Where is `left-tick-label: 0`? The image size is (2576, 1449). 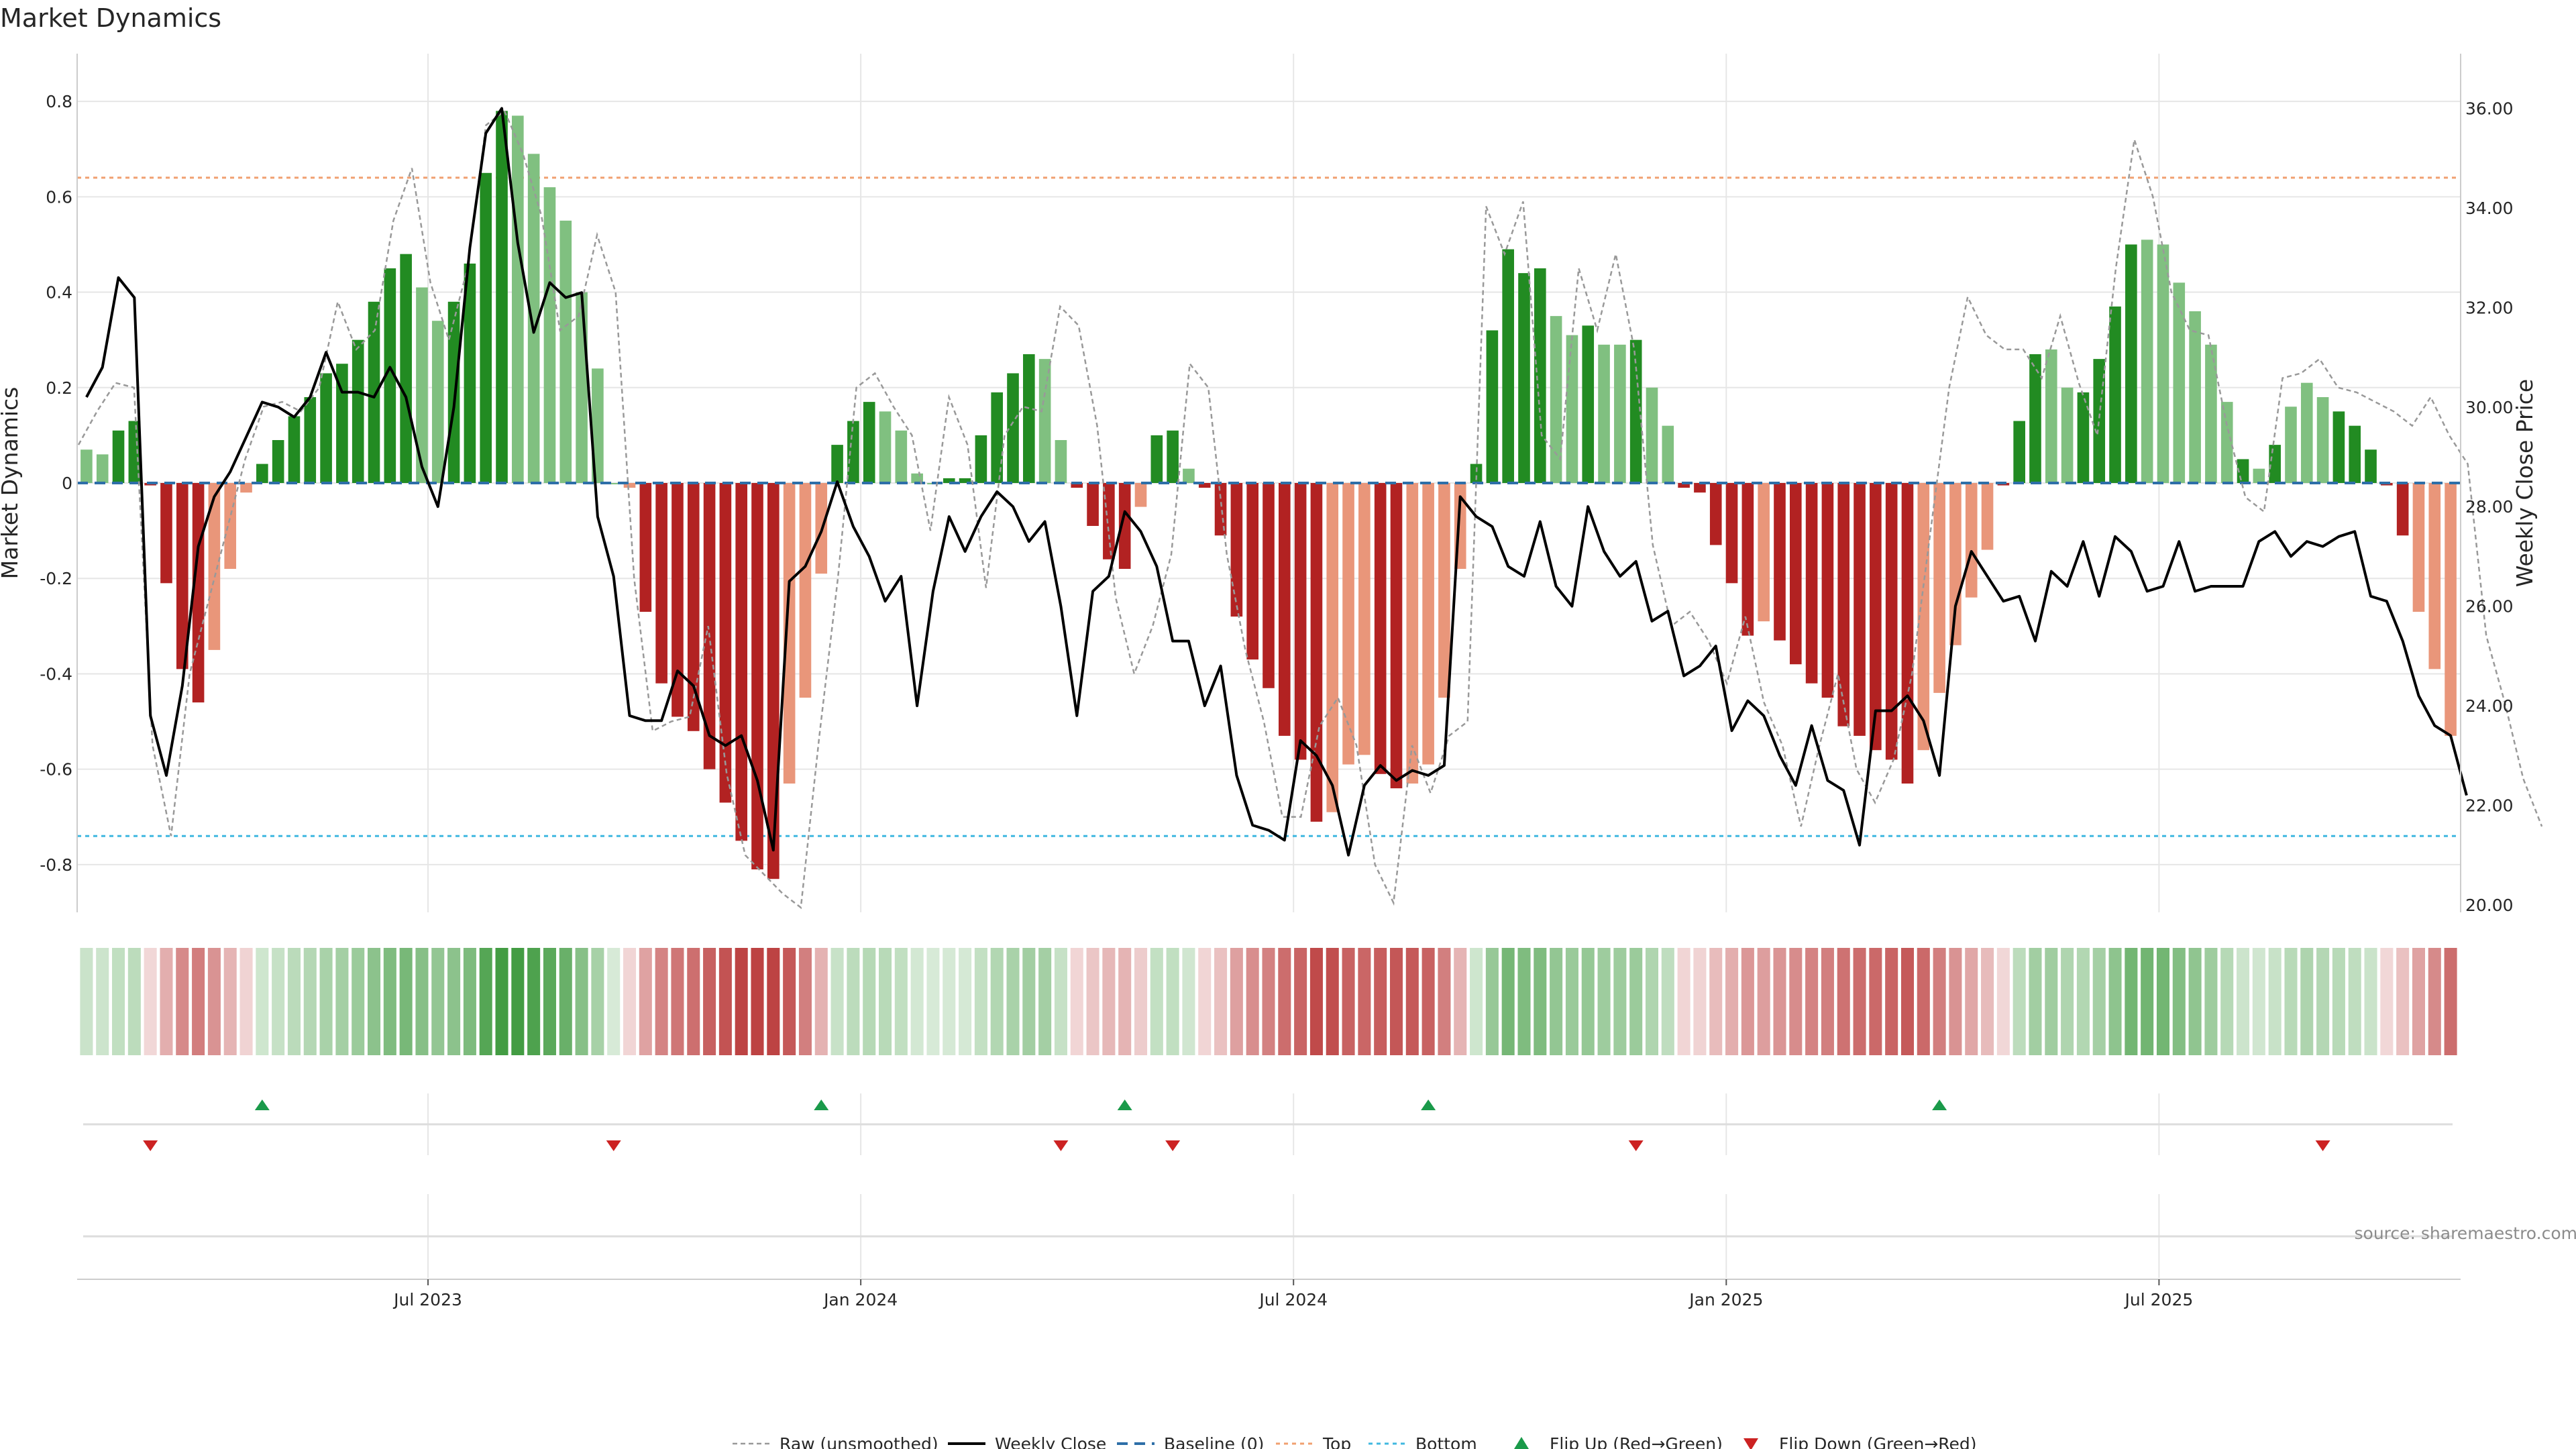
left-tick-label: 0 is located at coordinates (67, 483).